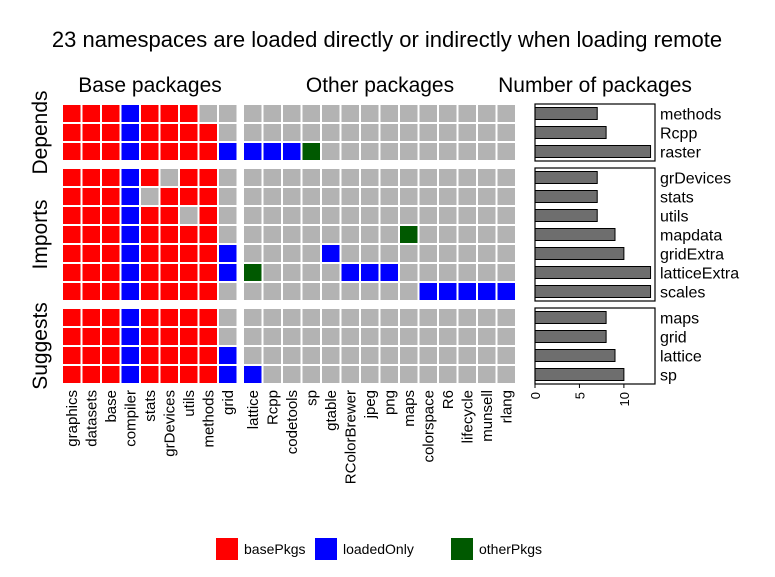  Describe the element at coordinates (462, 549) in the screenshot. I see `legend-swatch-otherPkgs` at that location.